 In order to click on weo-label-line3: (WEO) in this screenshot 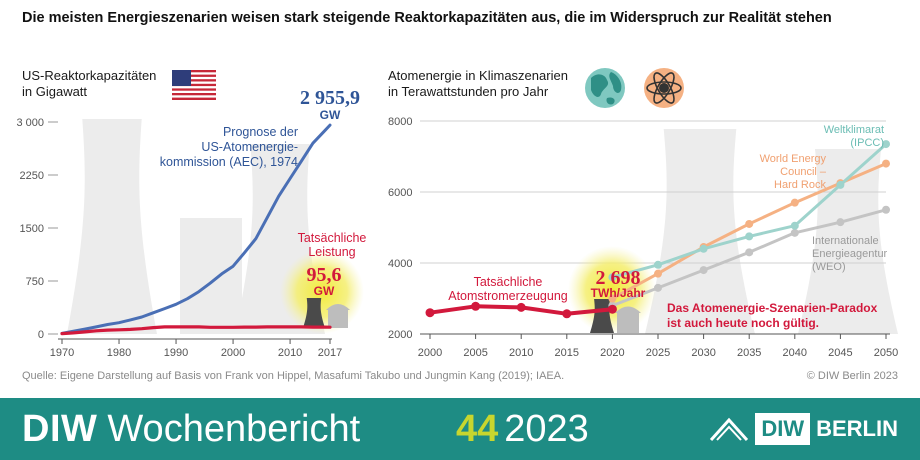, I will do `click(829, 267)`.